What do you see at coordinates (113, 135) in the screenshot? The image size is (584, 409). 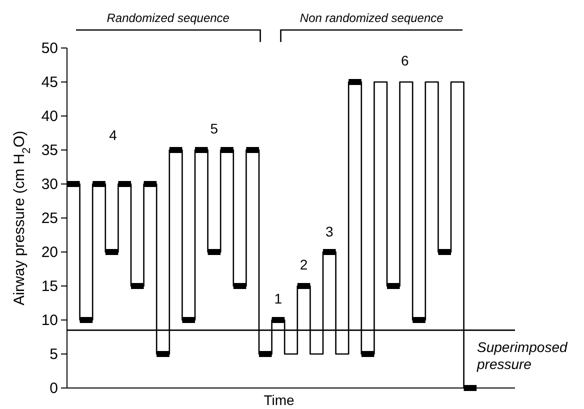 I see `annotation: 4` at bounding box center [113, 135].